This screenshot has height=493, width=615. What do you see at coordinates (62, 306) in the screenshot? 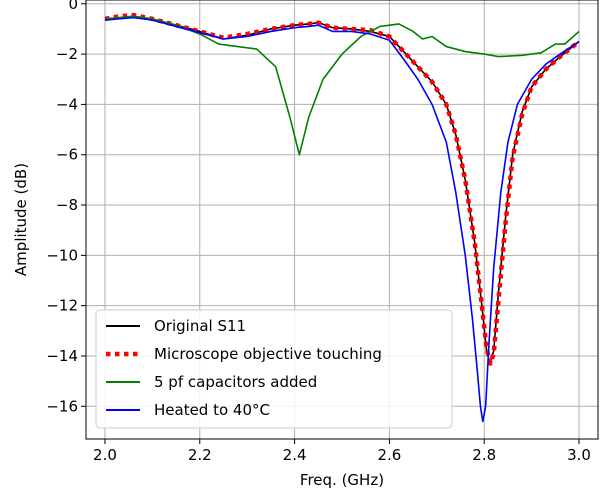
I see `y-tick-label: −12` at bounding box center [62, 306].